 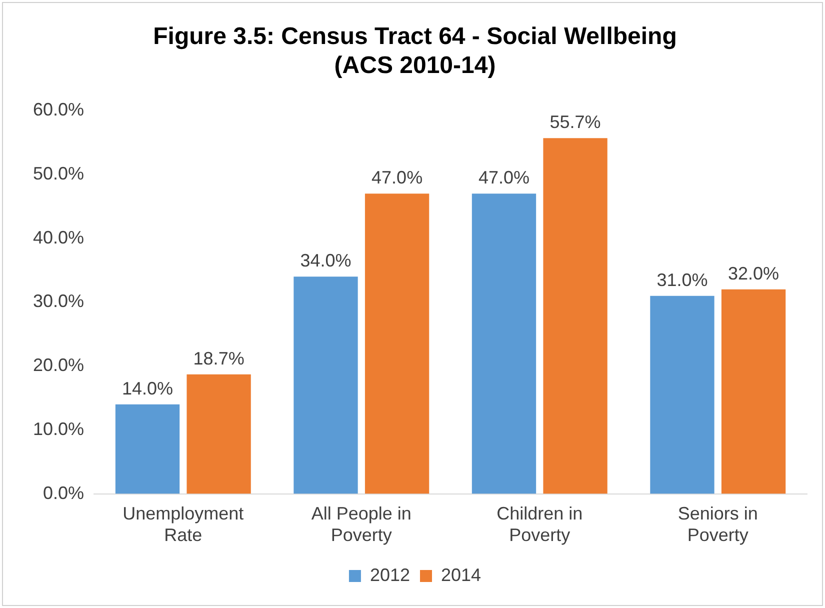 What do you see at coordinates (148, 388) in the screenshot?
I see `data-label: 14.0%` at bounding box center [148, 388].